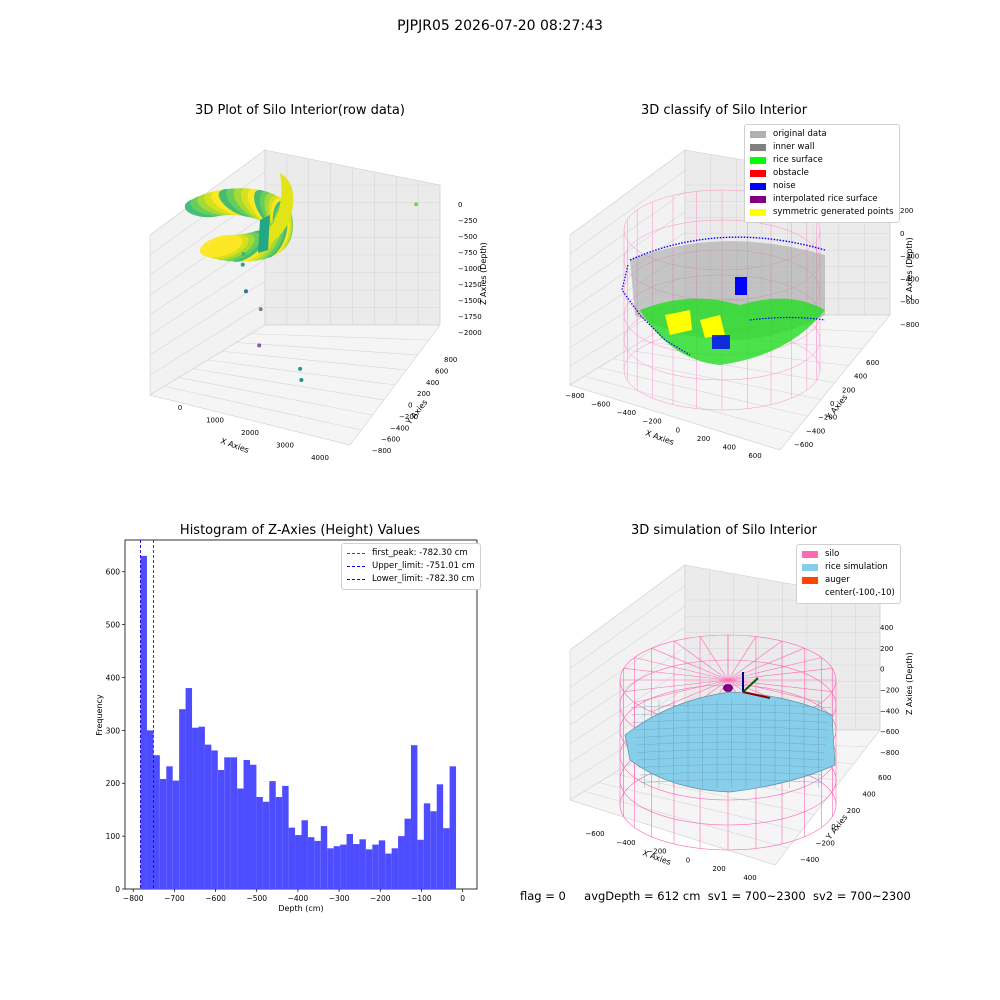  What do you see at coordinates (837, 827) in the screenshot?
I see `panel4-ylabel: Y Axies` at bounding box center [837, 827].